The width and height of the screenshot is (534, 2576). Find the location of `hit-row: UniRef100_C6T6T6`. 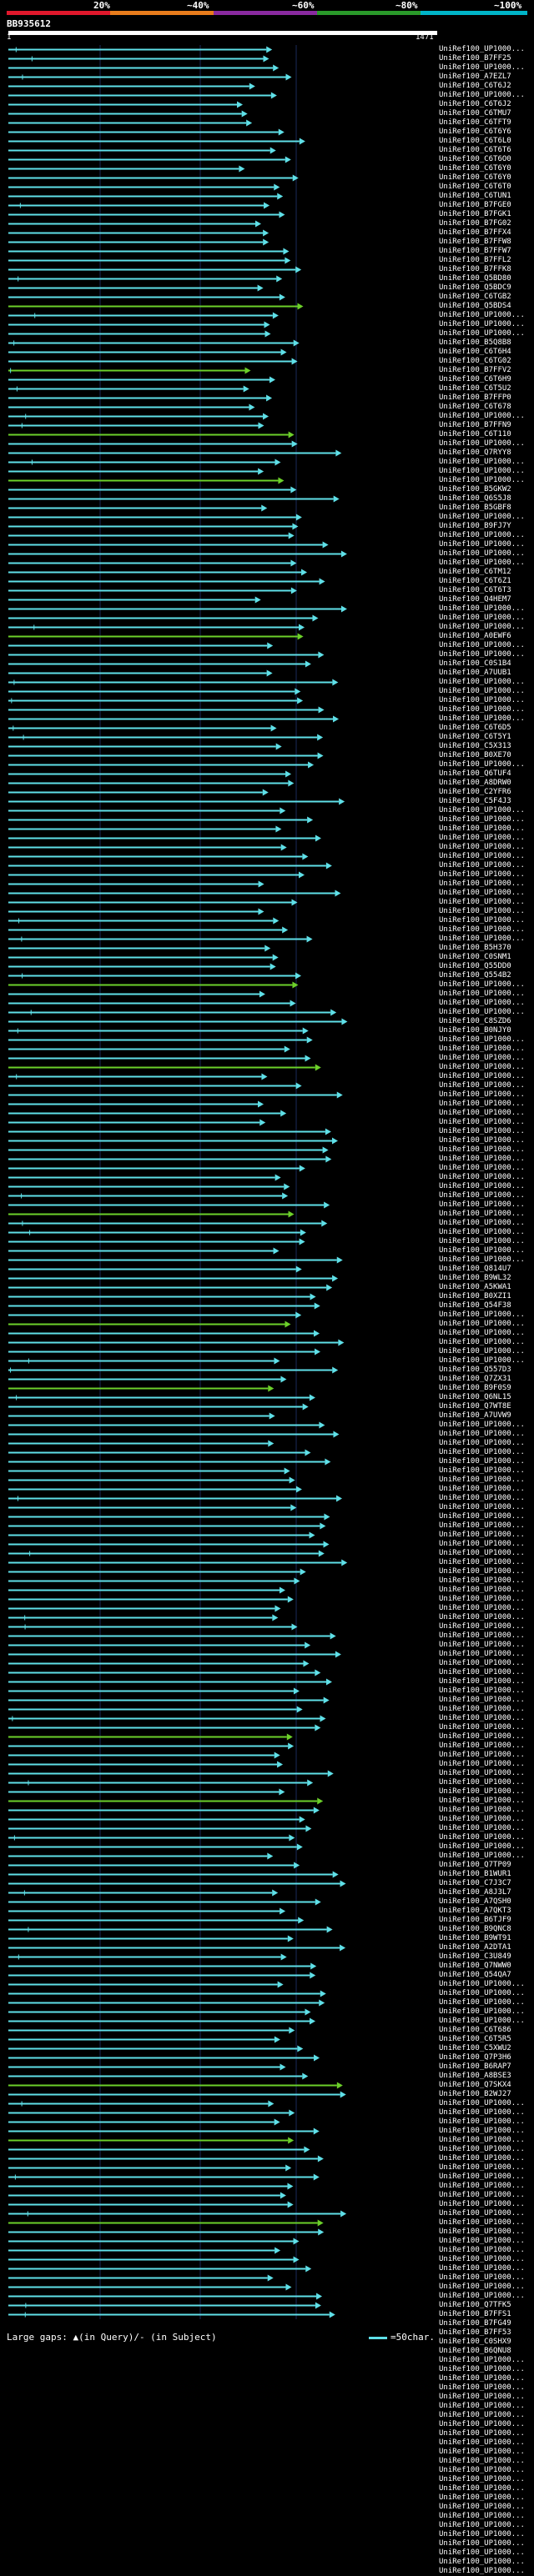

hit-row: UniRef100_C6T6T6 is located at coordinates (267, 150).